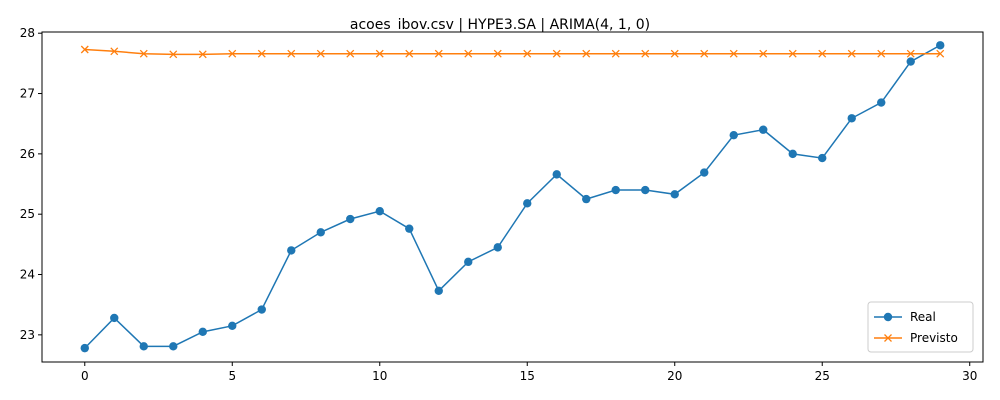 The width and height of the screenshot is (1000, 400). What do you see at coordinates (379, 376) in the screenshot?
I see `x-tick-label: 10` at bounding box center [379, 376].